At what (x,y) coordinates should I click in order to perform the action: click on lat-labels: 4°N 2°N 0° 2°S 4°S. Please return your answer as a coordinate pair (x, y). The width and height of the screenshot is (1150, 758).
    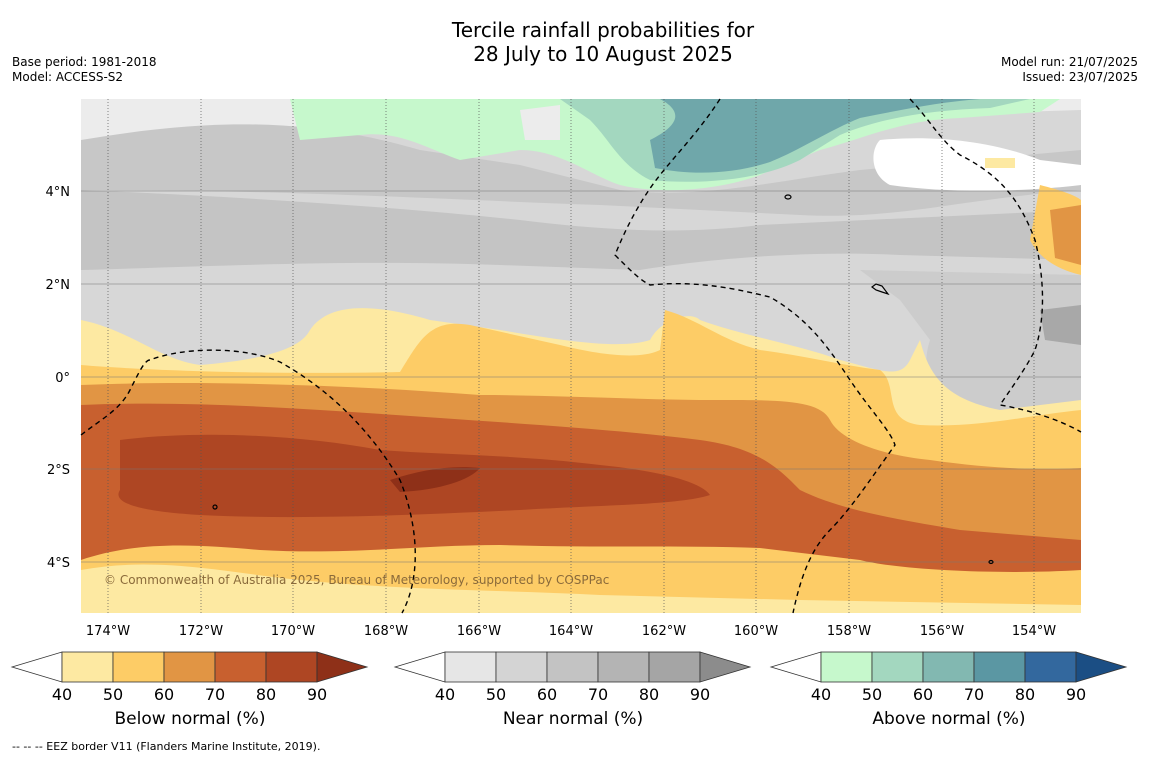
    Looking at the image, I should click on (58, 378).